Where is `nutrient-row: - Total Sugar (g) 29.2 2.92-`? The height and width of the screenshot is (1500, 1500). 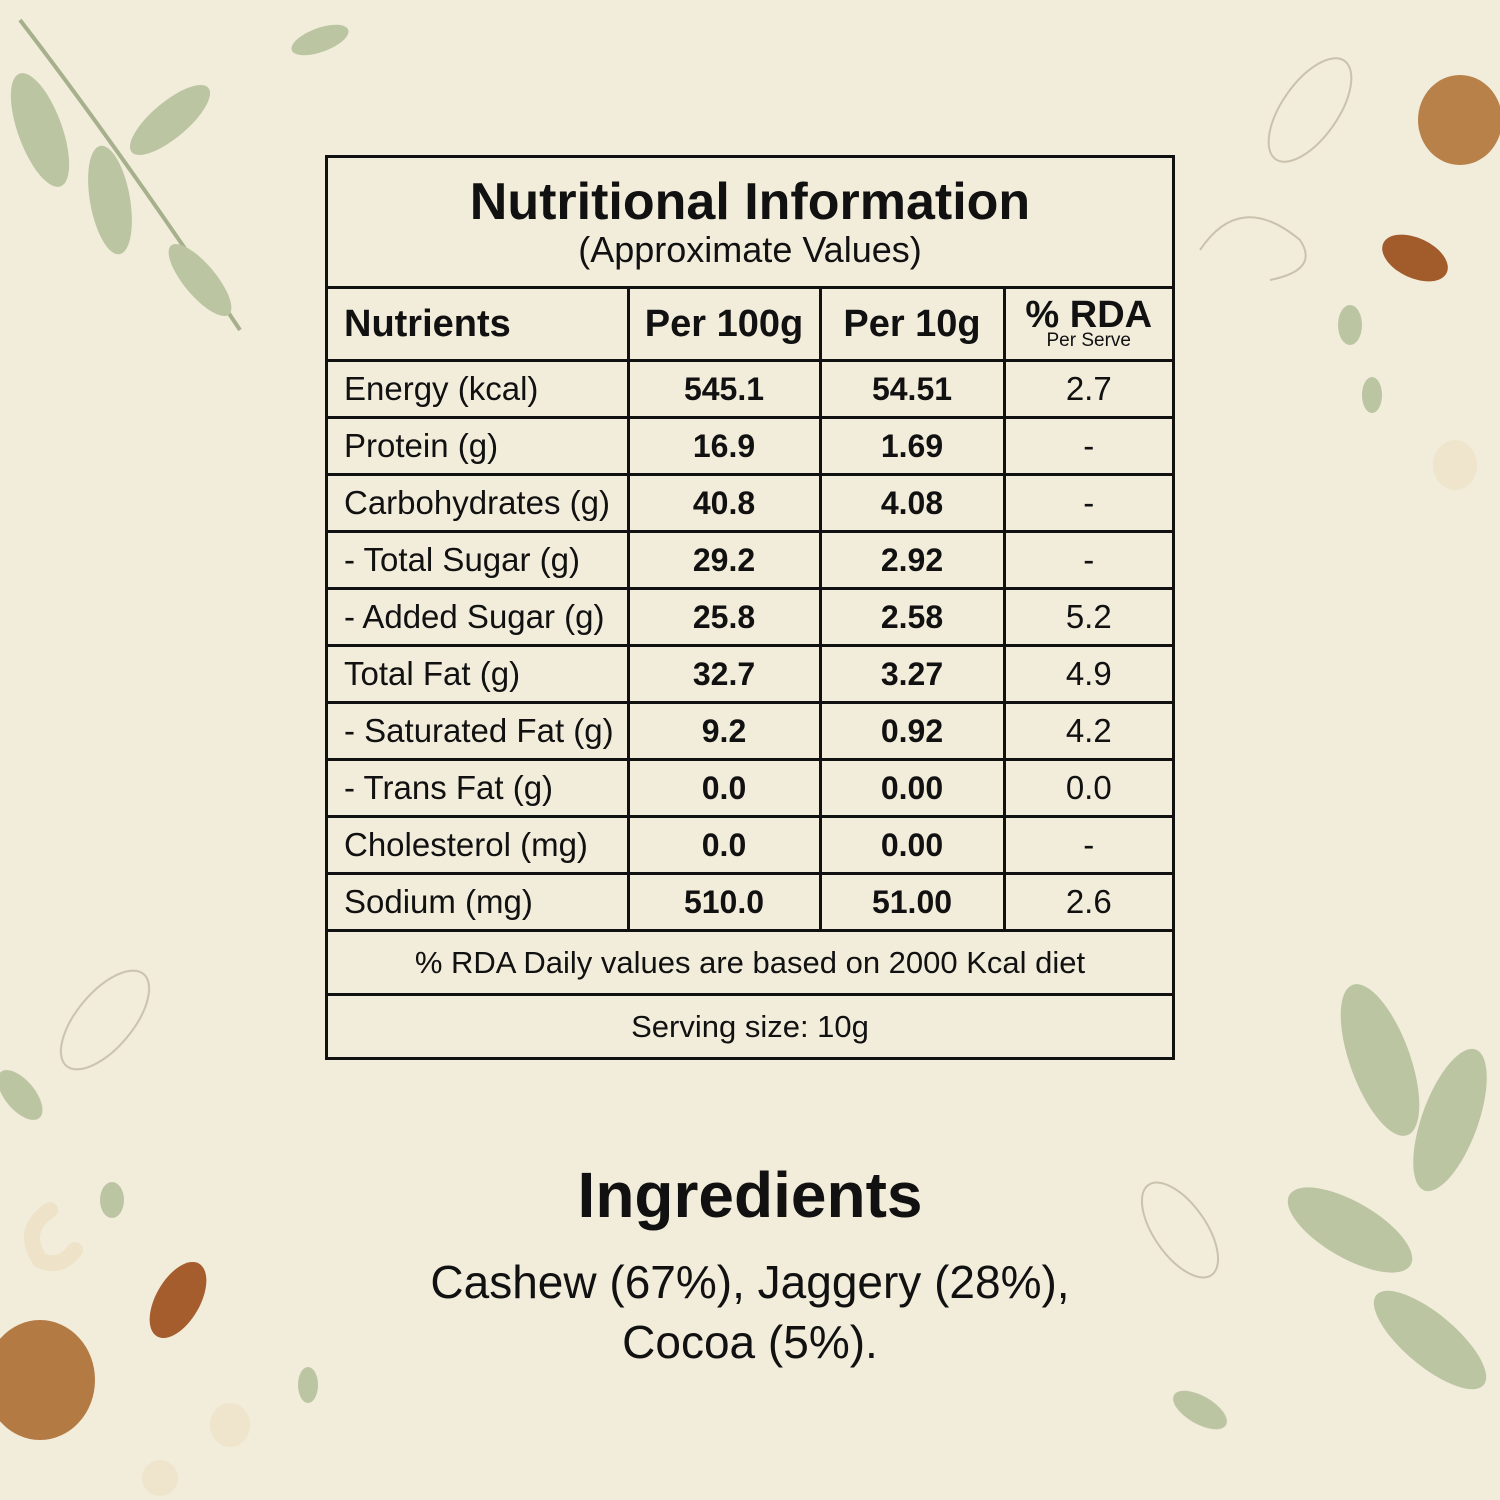 nutrient-row: - Total Sugar (g) 29.2 2.92- is located at coordinates (750, 560).